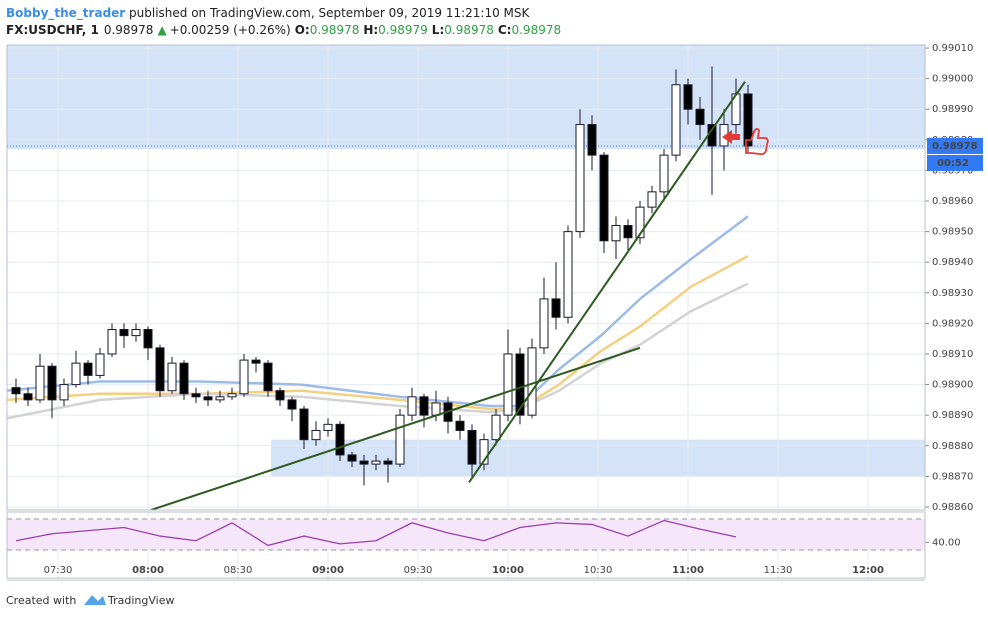 This screenshot has width=988, height=618. What do you see at coordinates (955, 145) in the screenshot?
I see `last-price-box` at bounding box center [955, 145].